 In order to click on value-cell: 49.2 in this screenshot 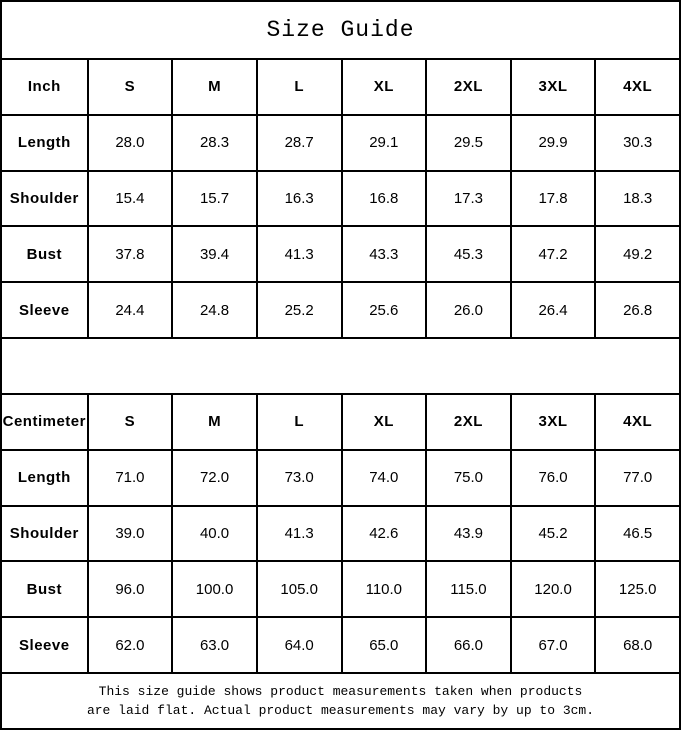, I will do `click(636, 253)`.